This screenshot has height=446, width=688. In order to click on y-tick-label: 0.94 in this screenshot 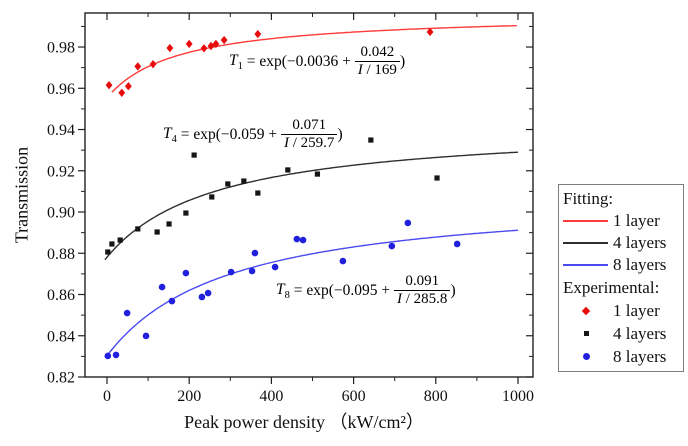, I will do `click(61, 130)`.